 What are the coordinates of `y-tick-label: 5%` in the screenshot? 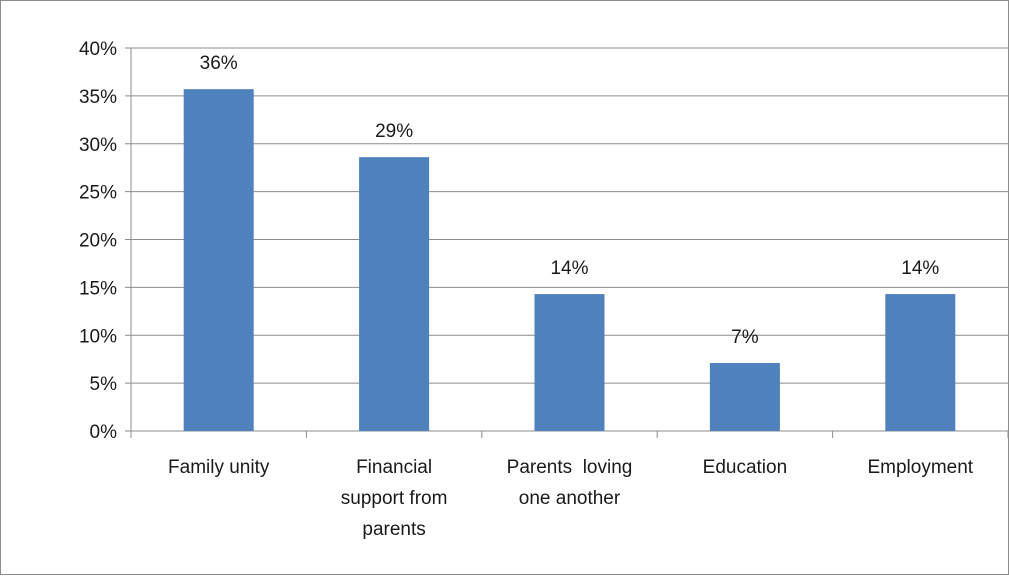 It's located at (104, 384).